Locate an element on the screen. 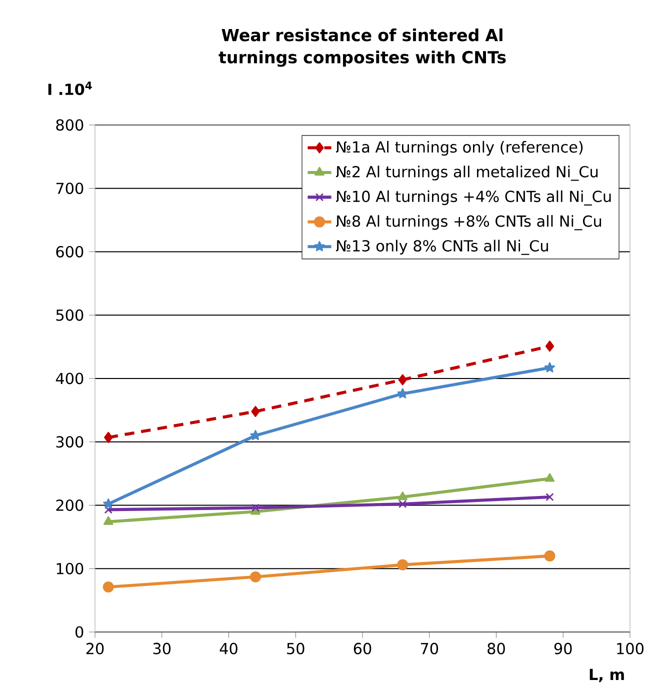 The image size is (649, 687). y-tick-label: 0 is located at coordinates (79, 632).